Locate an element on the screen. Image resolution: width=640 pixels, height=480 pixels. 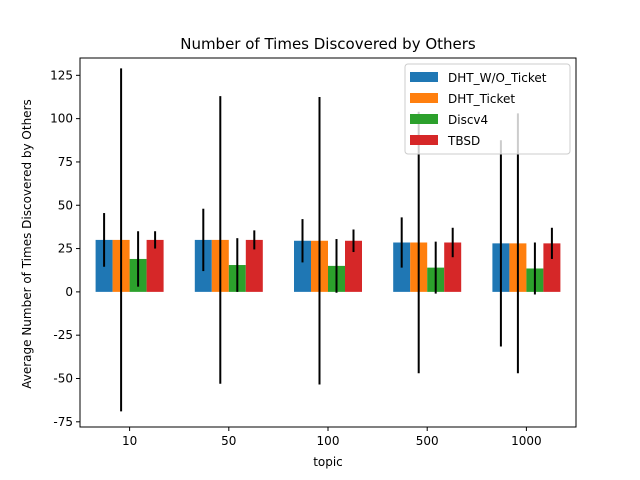
chart-title: Number of Times Discovered by Others is located at coordinates (328, 44).